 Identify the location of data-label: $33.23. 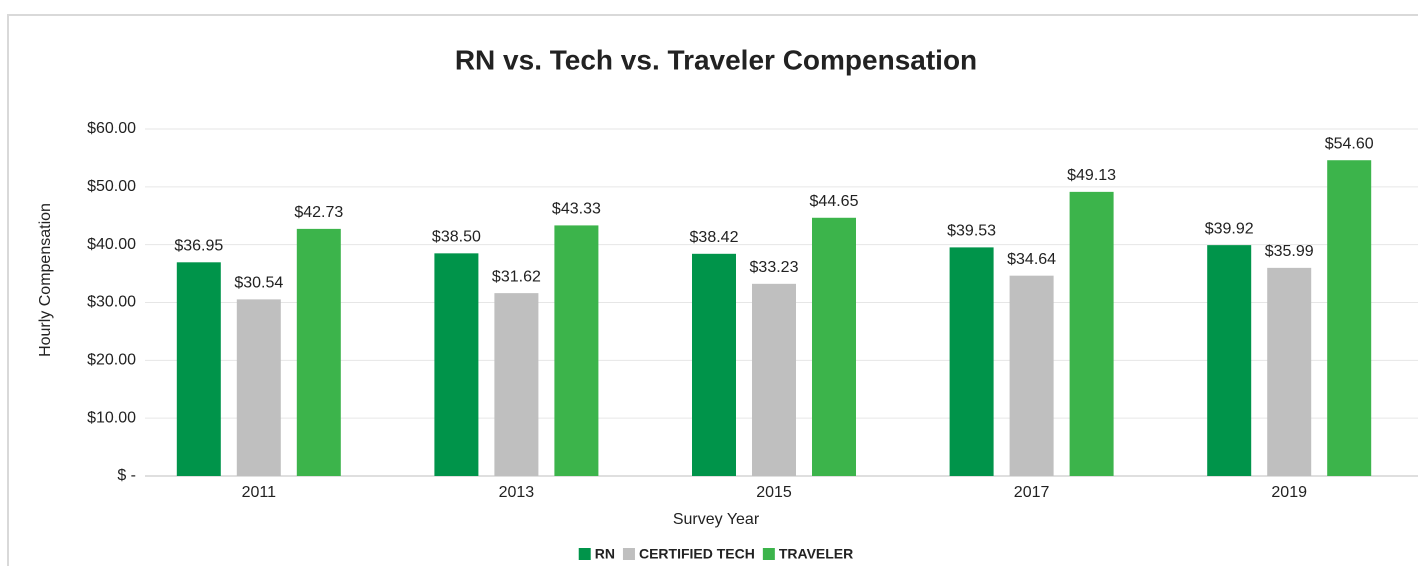
(774, 267).